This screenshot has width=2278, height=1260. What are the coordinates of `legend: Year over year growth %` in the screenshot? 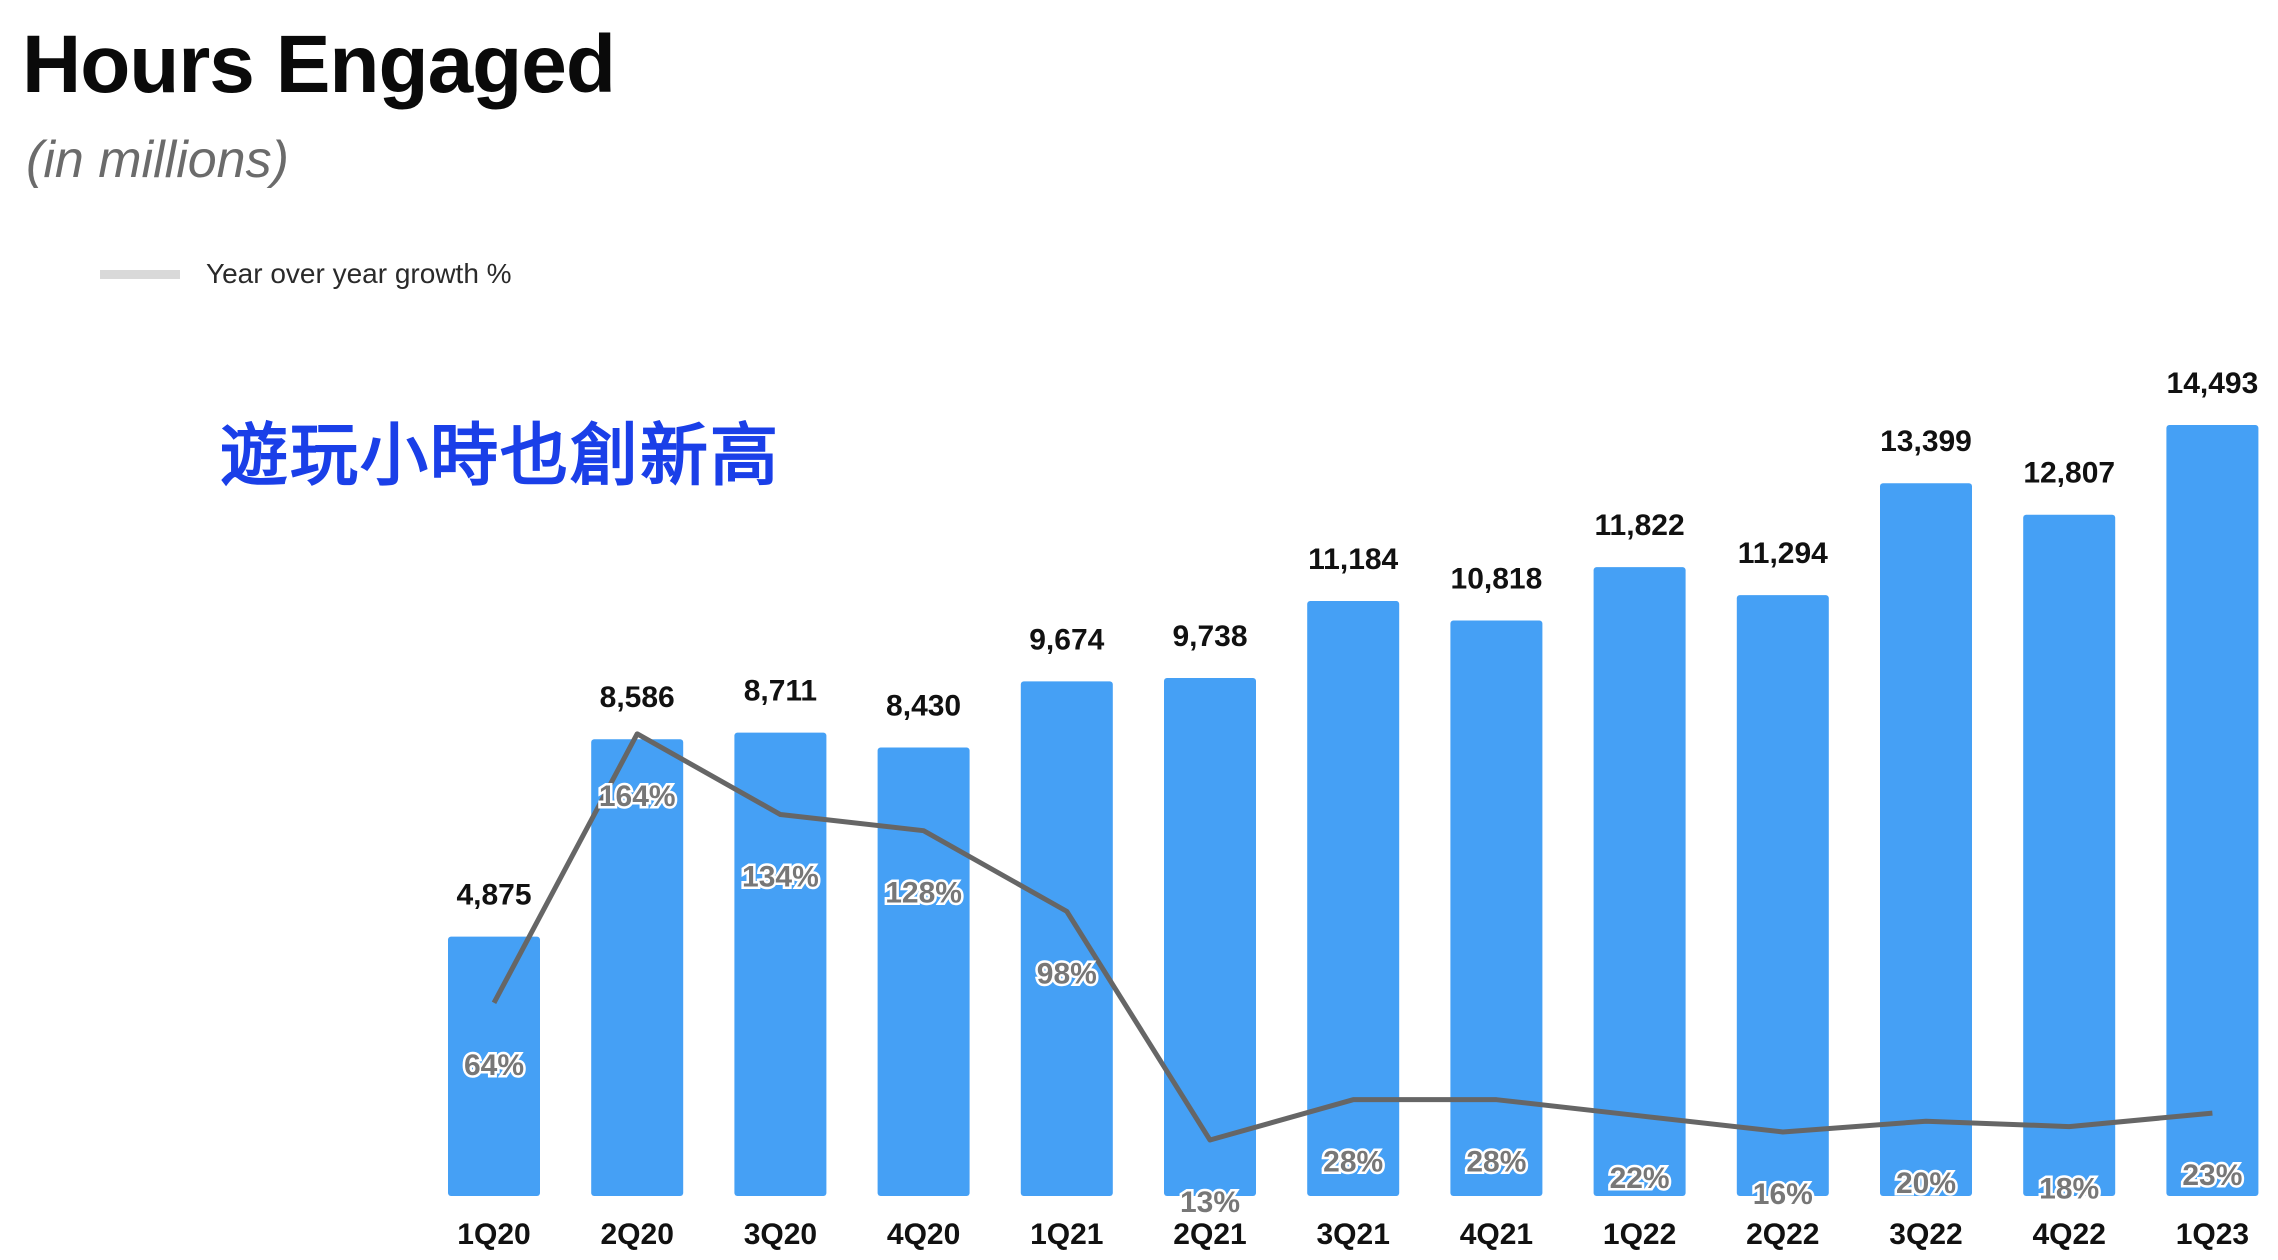 It's located at (306, 274).